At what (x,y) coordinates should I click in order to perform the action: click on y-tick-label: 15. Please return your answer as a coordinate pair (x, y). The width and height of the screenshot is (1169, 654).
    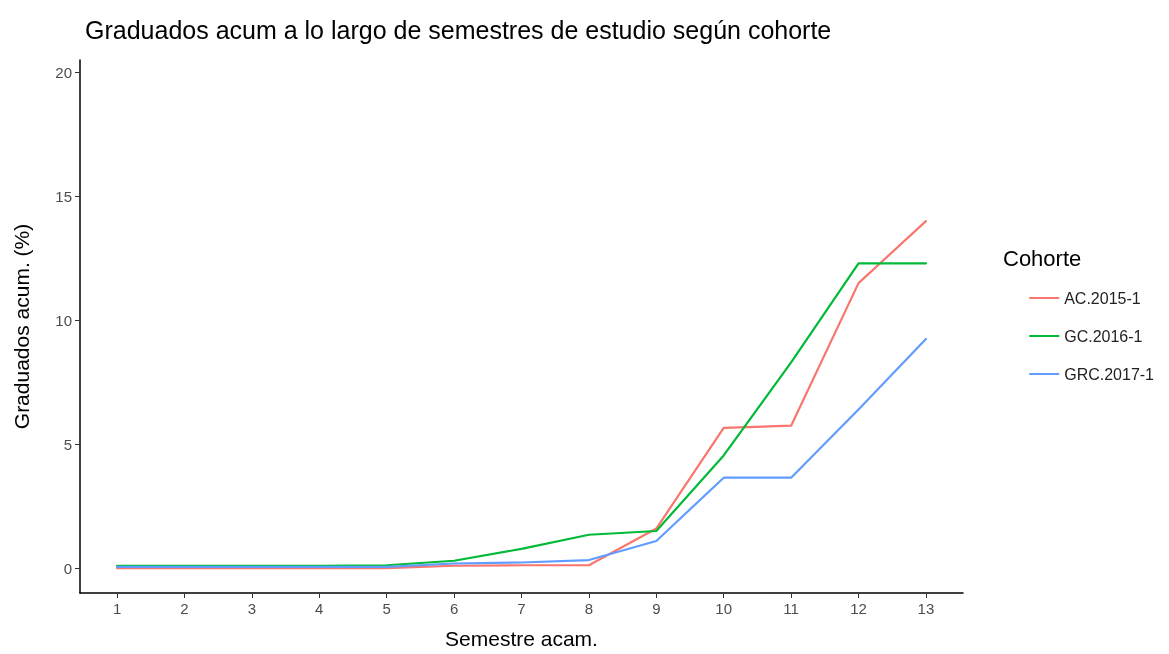
    Looking at the image, I should click on (63, 196).